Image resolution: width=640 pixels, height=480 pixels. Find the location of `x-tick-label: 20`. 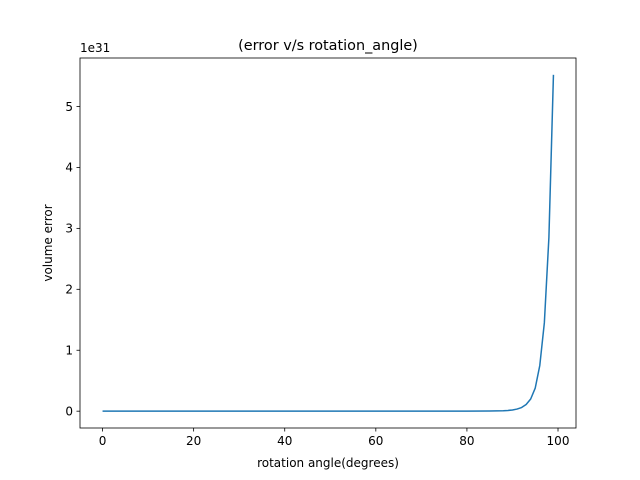

x-tick-label: 20 is located at coordinates (193, 441).